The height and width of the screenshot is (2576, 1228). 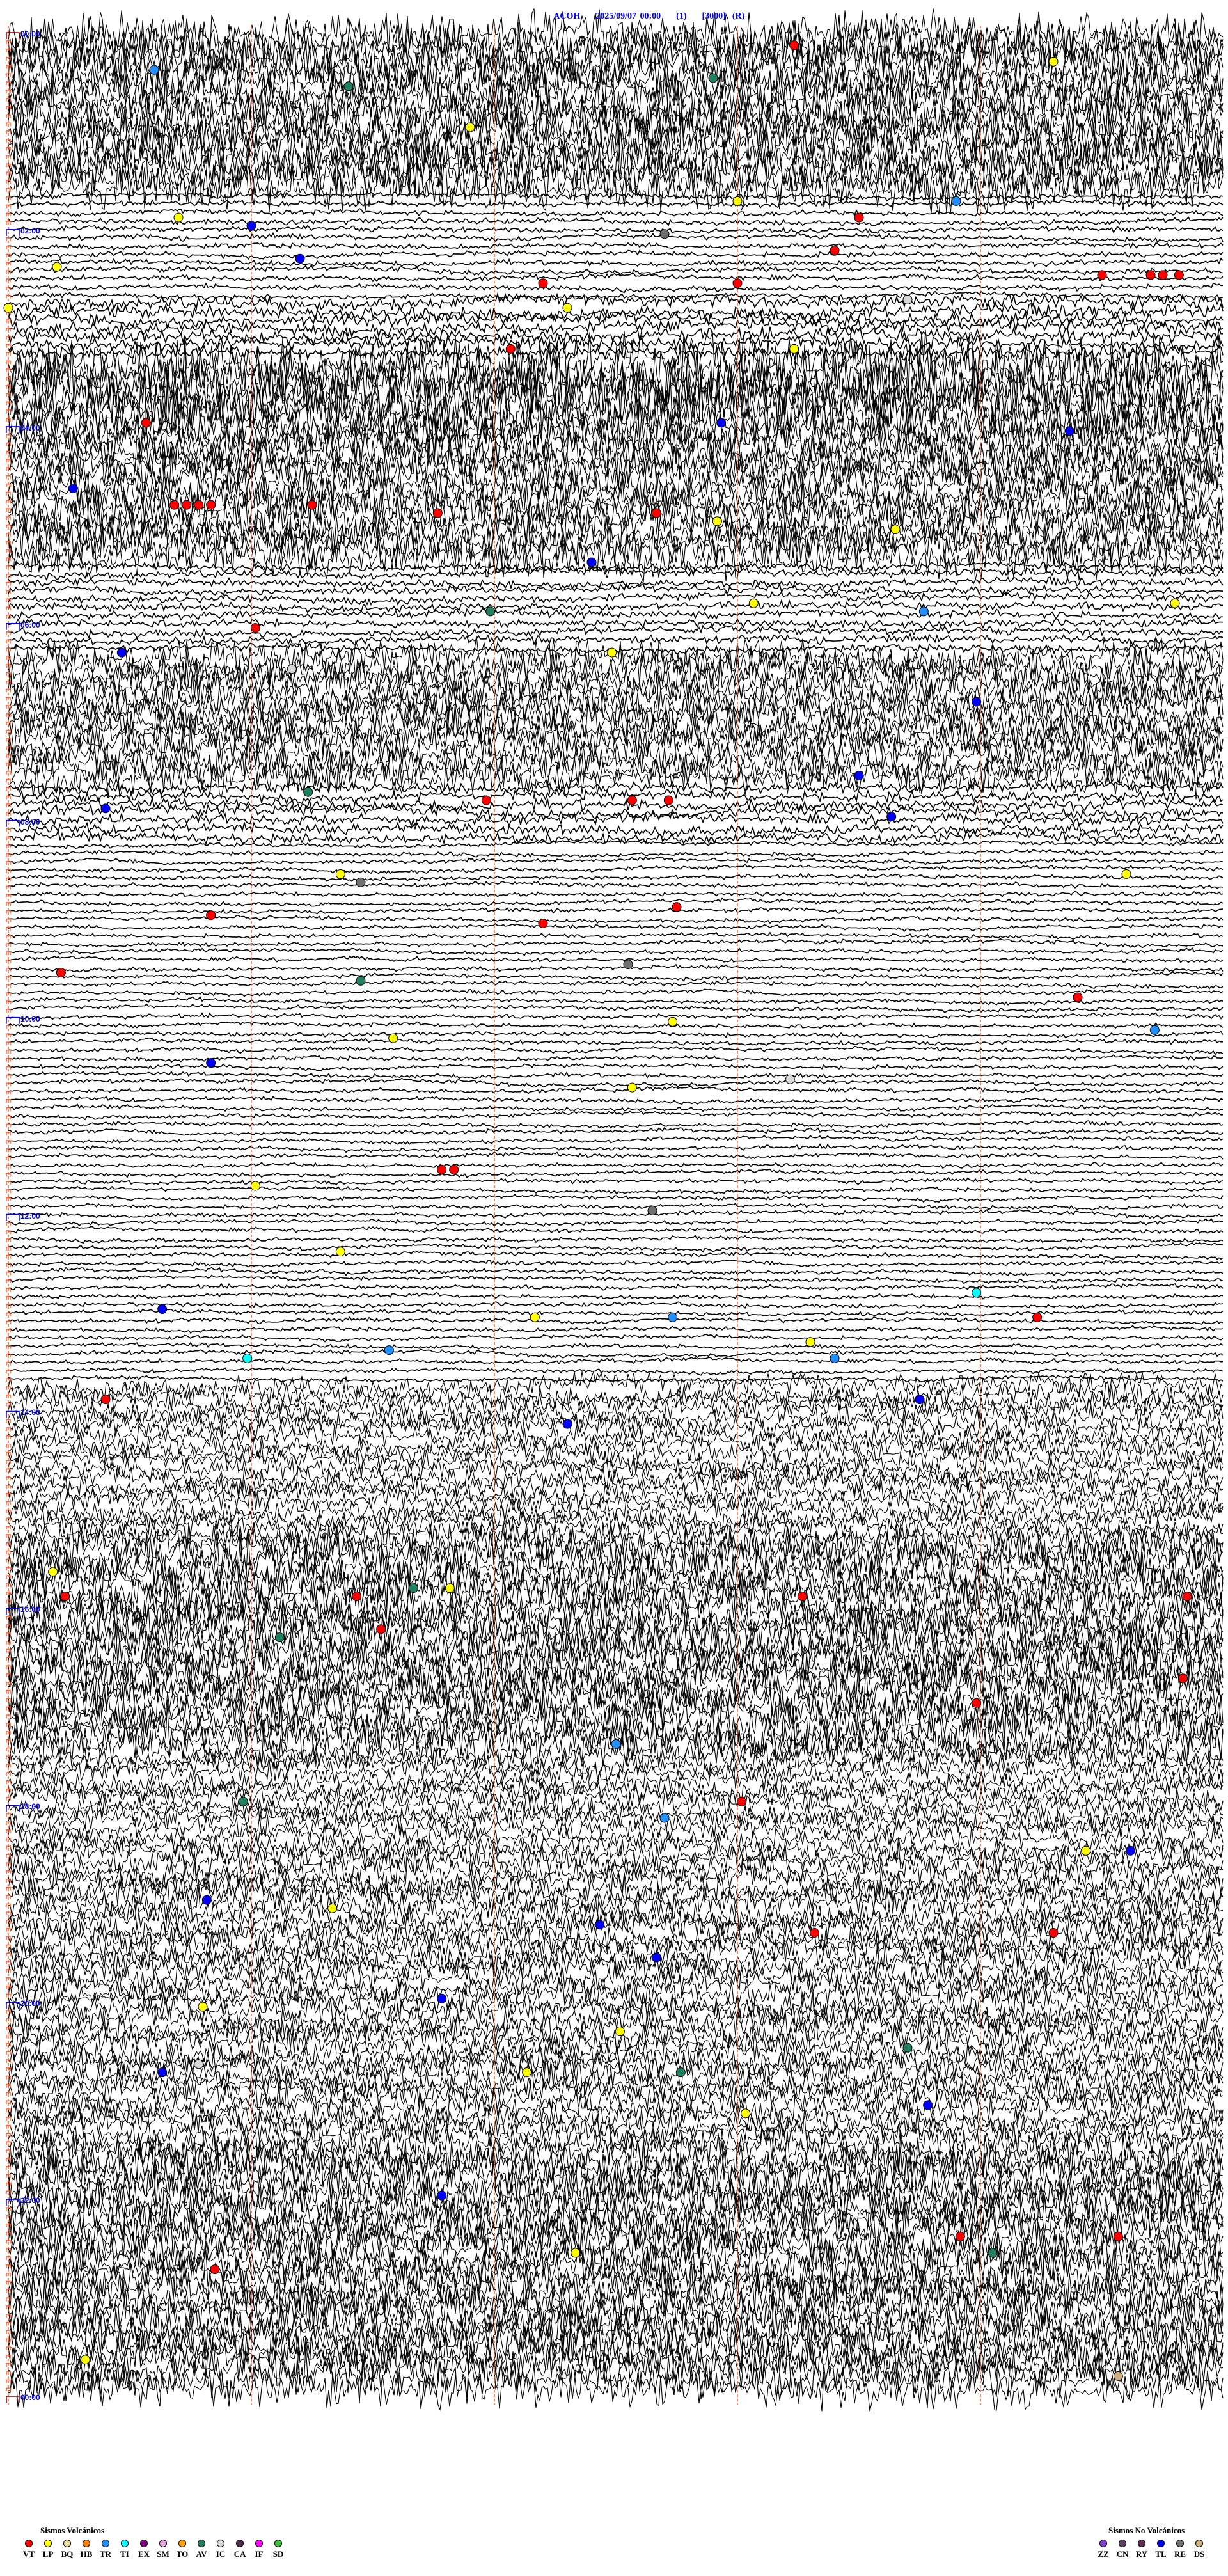 I want to click on hour-label: 04:00, so click(x=30, y=427).